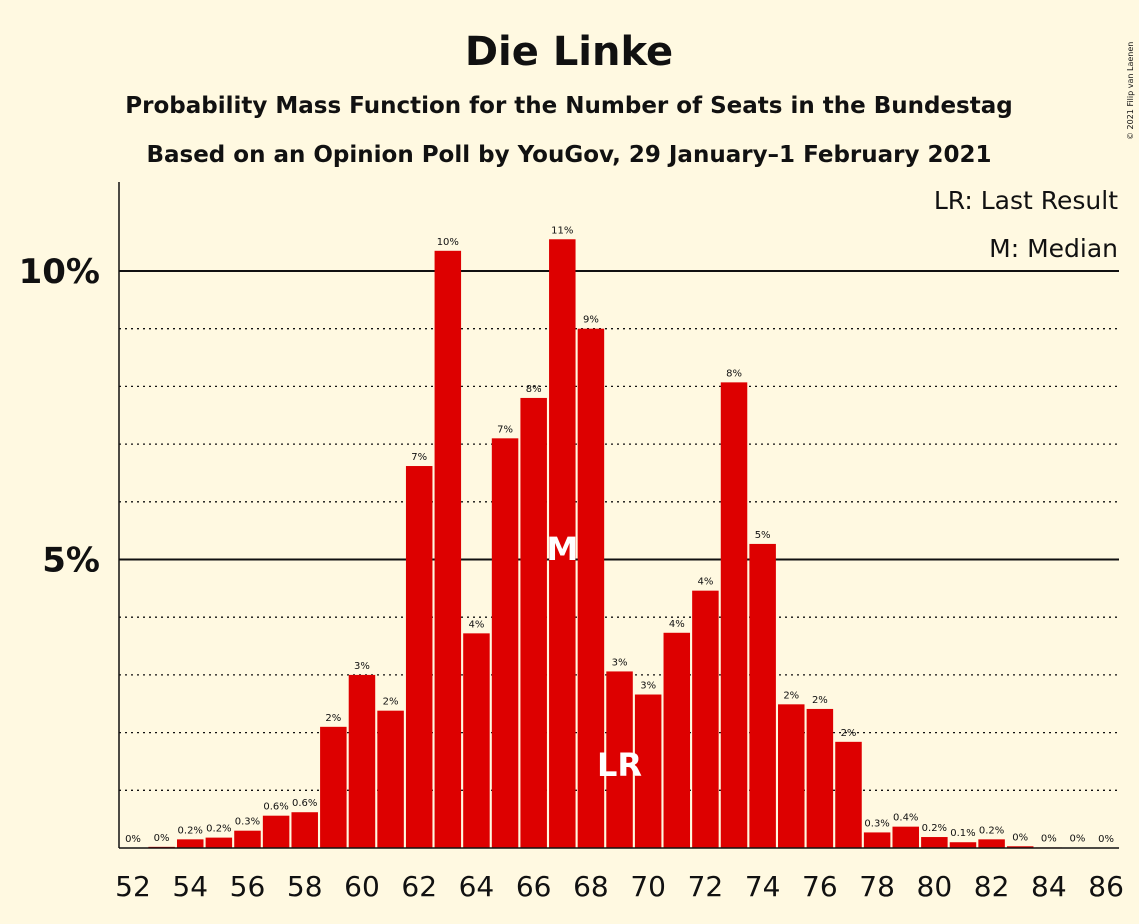 The image size is (1139, 924). Describe the element at coordinates (59, 272) in the screenshot. I see `y-tick-label: 10%` at that location.